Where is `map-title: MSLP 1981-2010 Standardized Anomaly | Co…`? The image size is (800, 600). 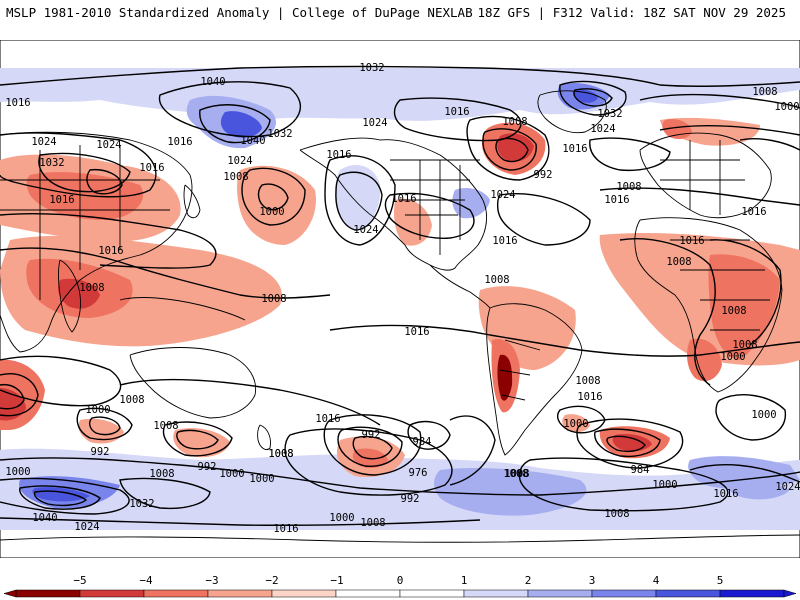 map-title: MSLP 1981-2010 Standardized Anomaly | Co… is located at coordinates (239, 12).